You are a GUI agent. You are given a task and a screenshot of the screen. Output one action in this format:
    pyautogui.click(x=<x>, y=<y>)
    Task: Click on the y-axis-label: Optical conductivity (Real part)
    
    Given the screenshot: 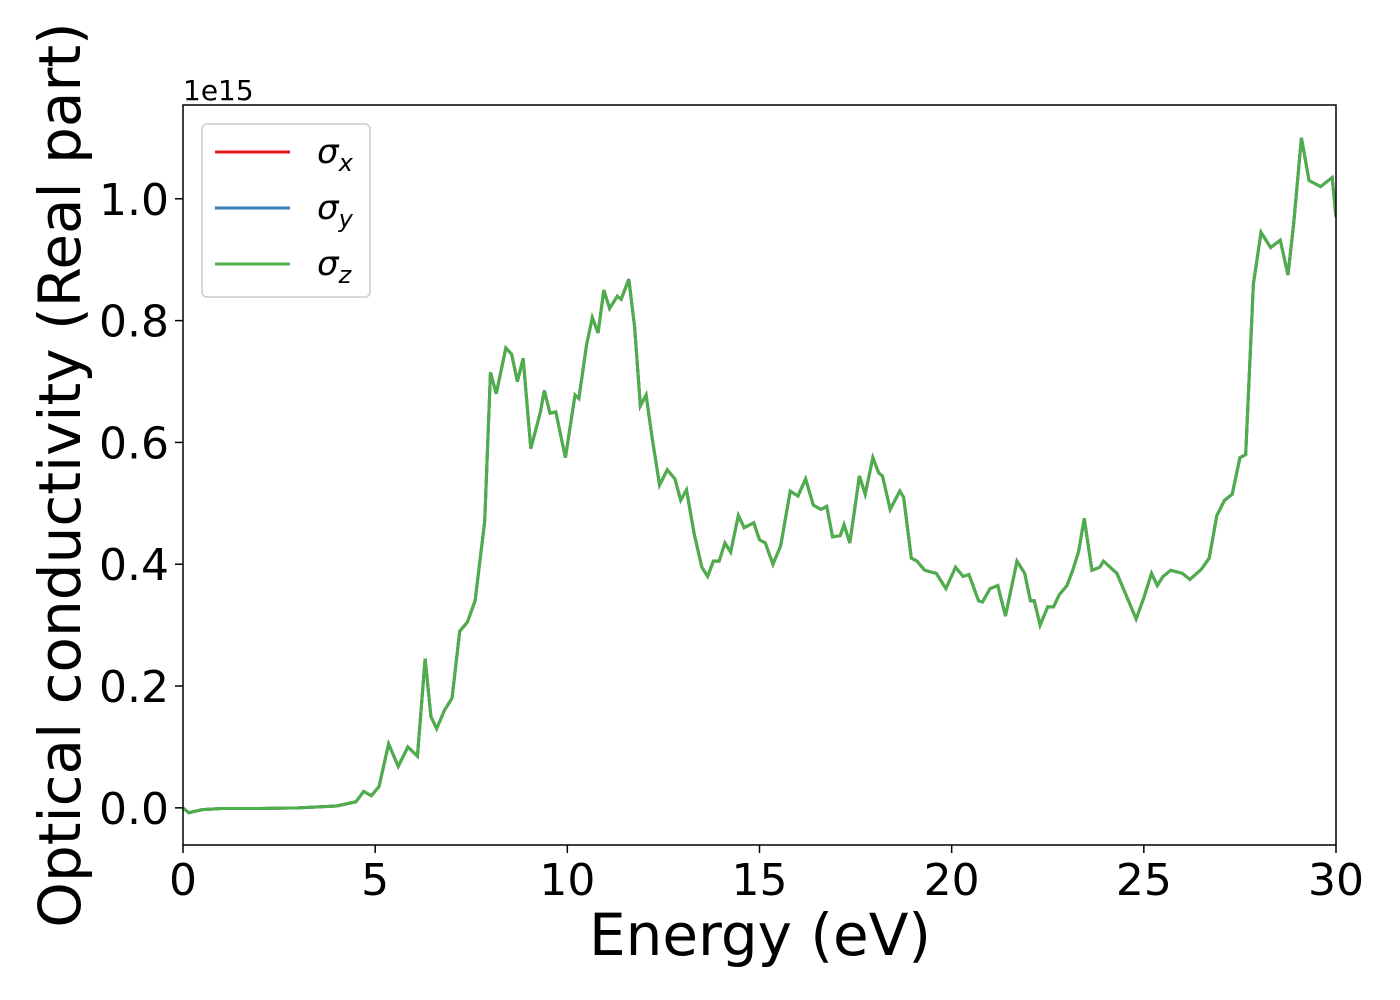 What is the action you would take?
    pyautogui.click(x=60, y=474)
    